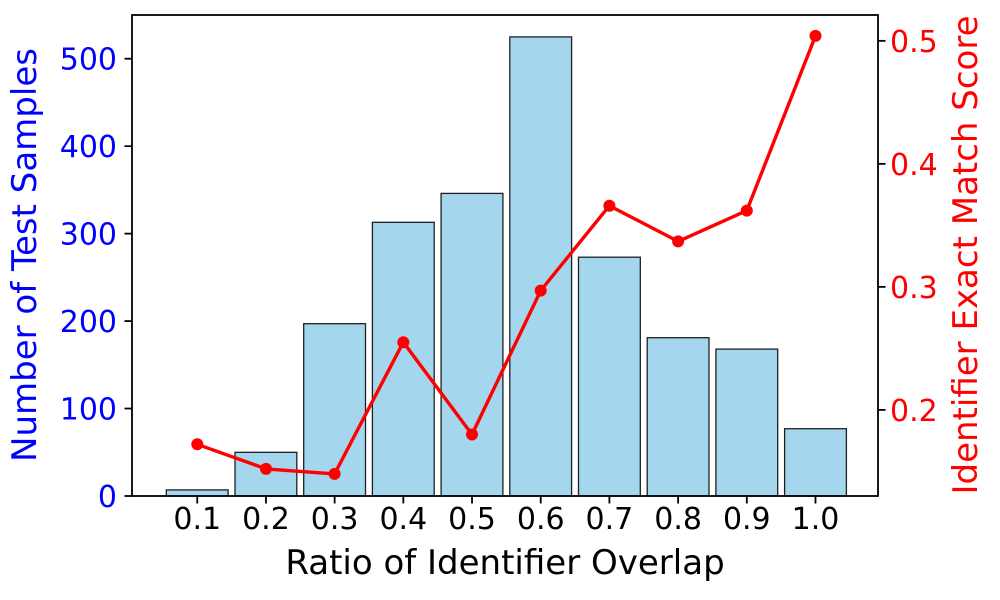 The width and height of the screenshot is (1000, 600). I want to click on x-tick-label-0.1: 0.1, so click(197, 519).